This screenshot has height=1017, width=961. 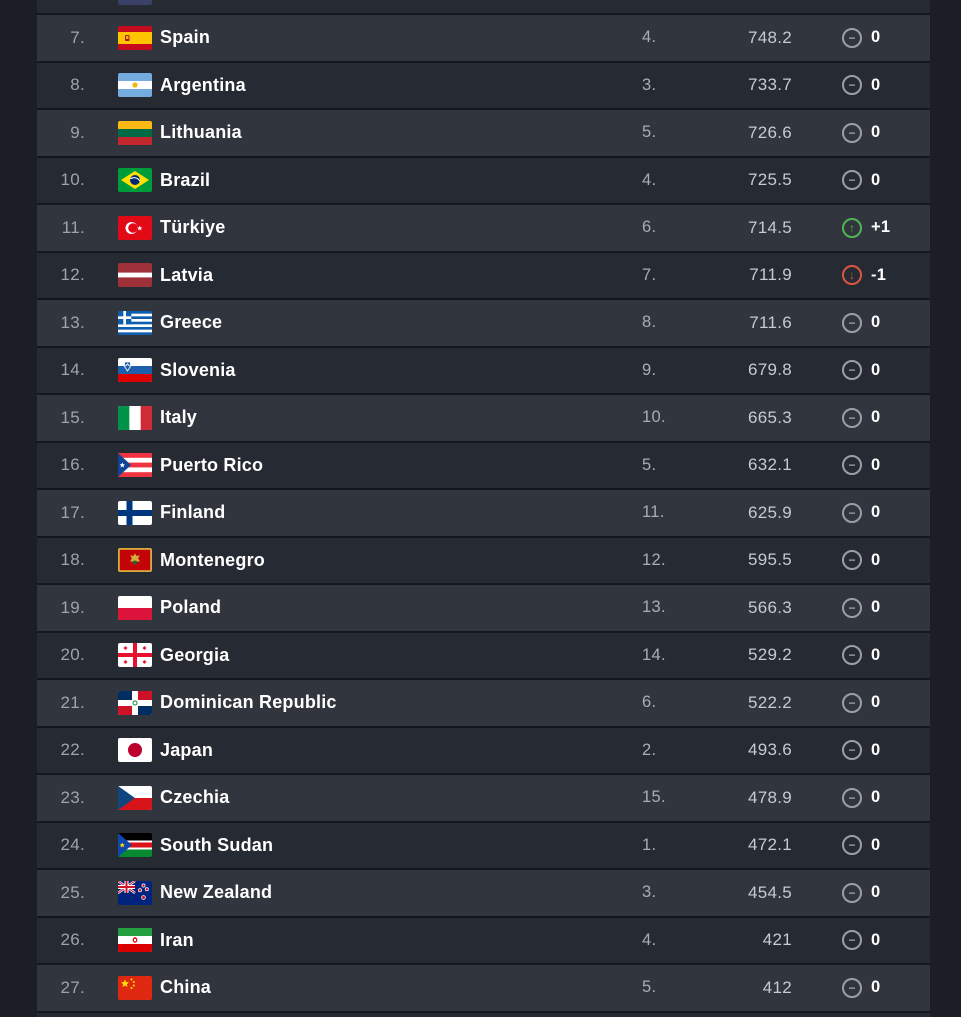 I want to click on ranking-row: 23. Czechia 15. 478.9 − 0, so click(x=483, y=798).